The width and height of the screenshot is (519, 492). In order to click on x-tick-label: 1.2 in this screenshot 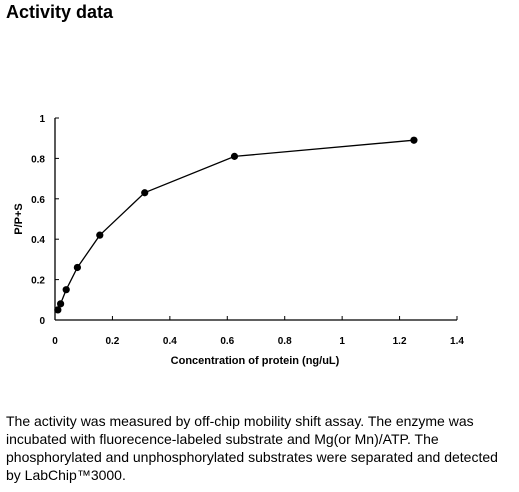, I will do `click(400, 341)`.